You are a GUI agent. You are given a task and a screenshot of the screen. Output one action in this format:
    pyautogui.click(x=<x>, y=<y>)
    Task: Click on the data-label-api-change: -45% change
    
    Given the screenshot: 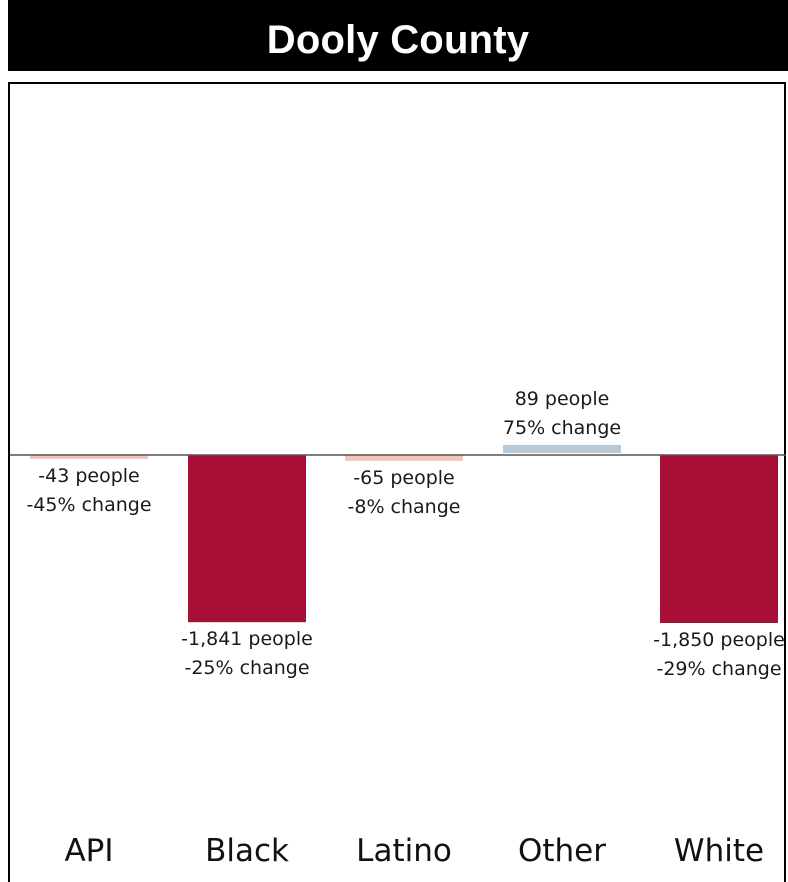 What is the action you would take?
    pyautogui.click(x=88, y=505)
    